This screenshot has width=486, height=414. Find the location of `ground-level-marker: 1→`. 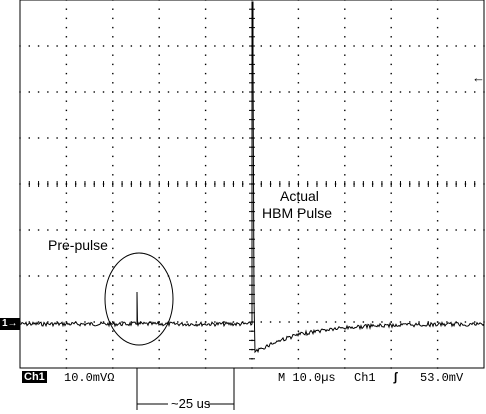

ground-level-marker: 1→ is located at coordinates (10, 324).